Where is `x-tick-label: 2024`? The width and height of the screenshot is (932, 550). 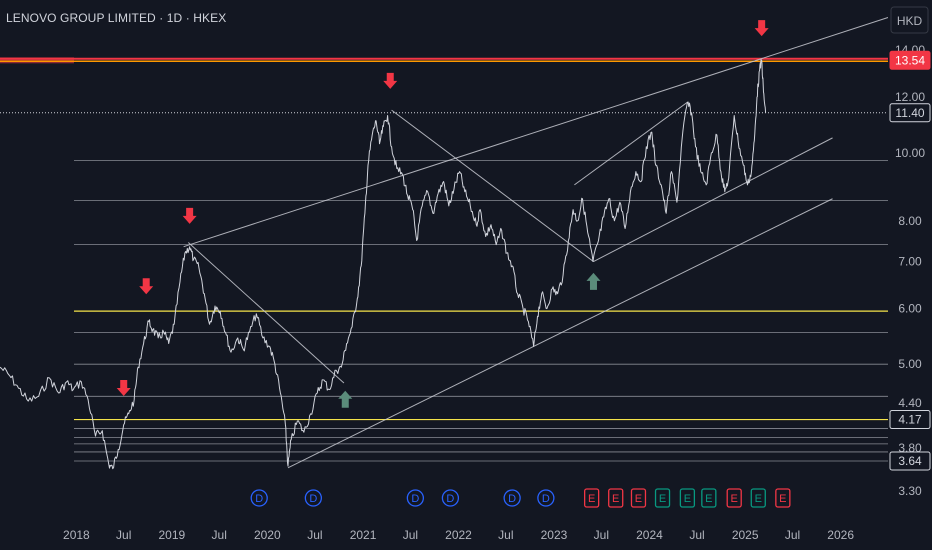 x-tick-label: 2024 is located at coordinates (649, 535).